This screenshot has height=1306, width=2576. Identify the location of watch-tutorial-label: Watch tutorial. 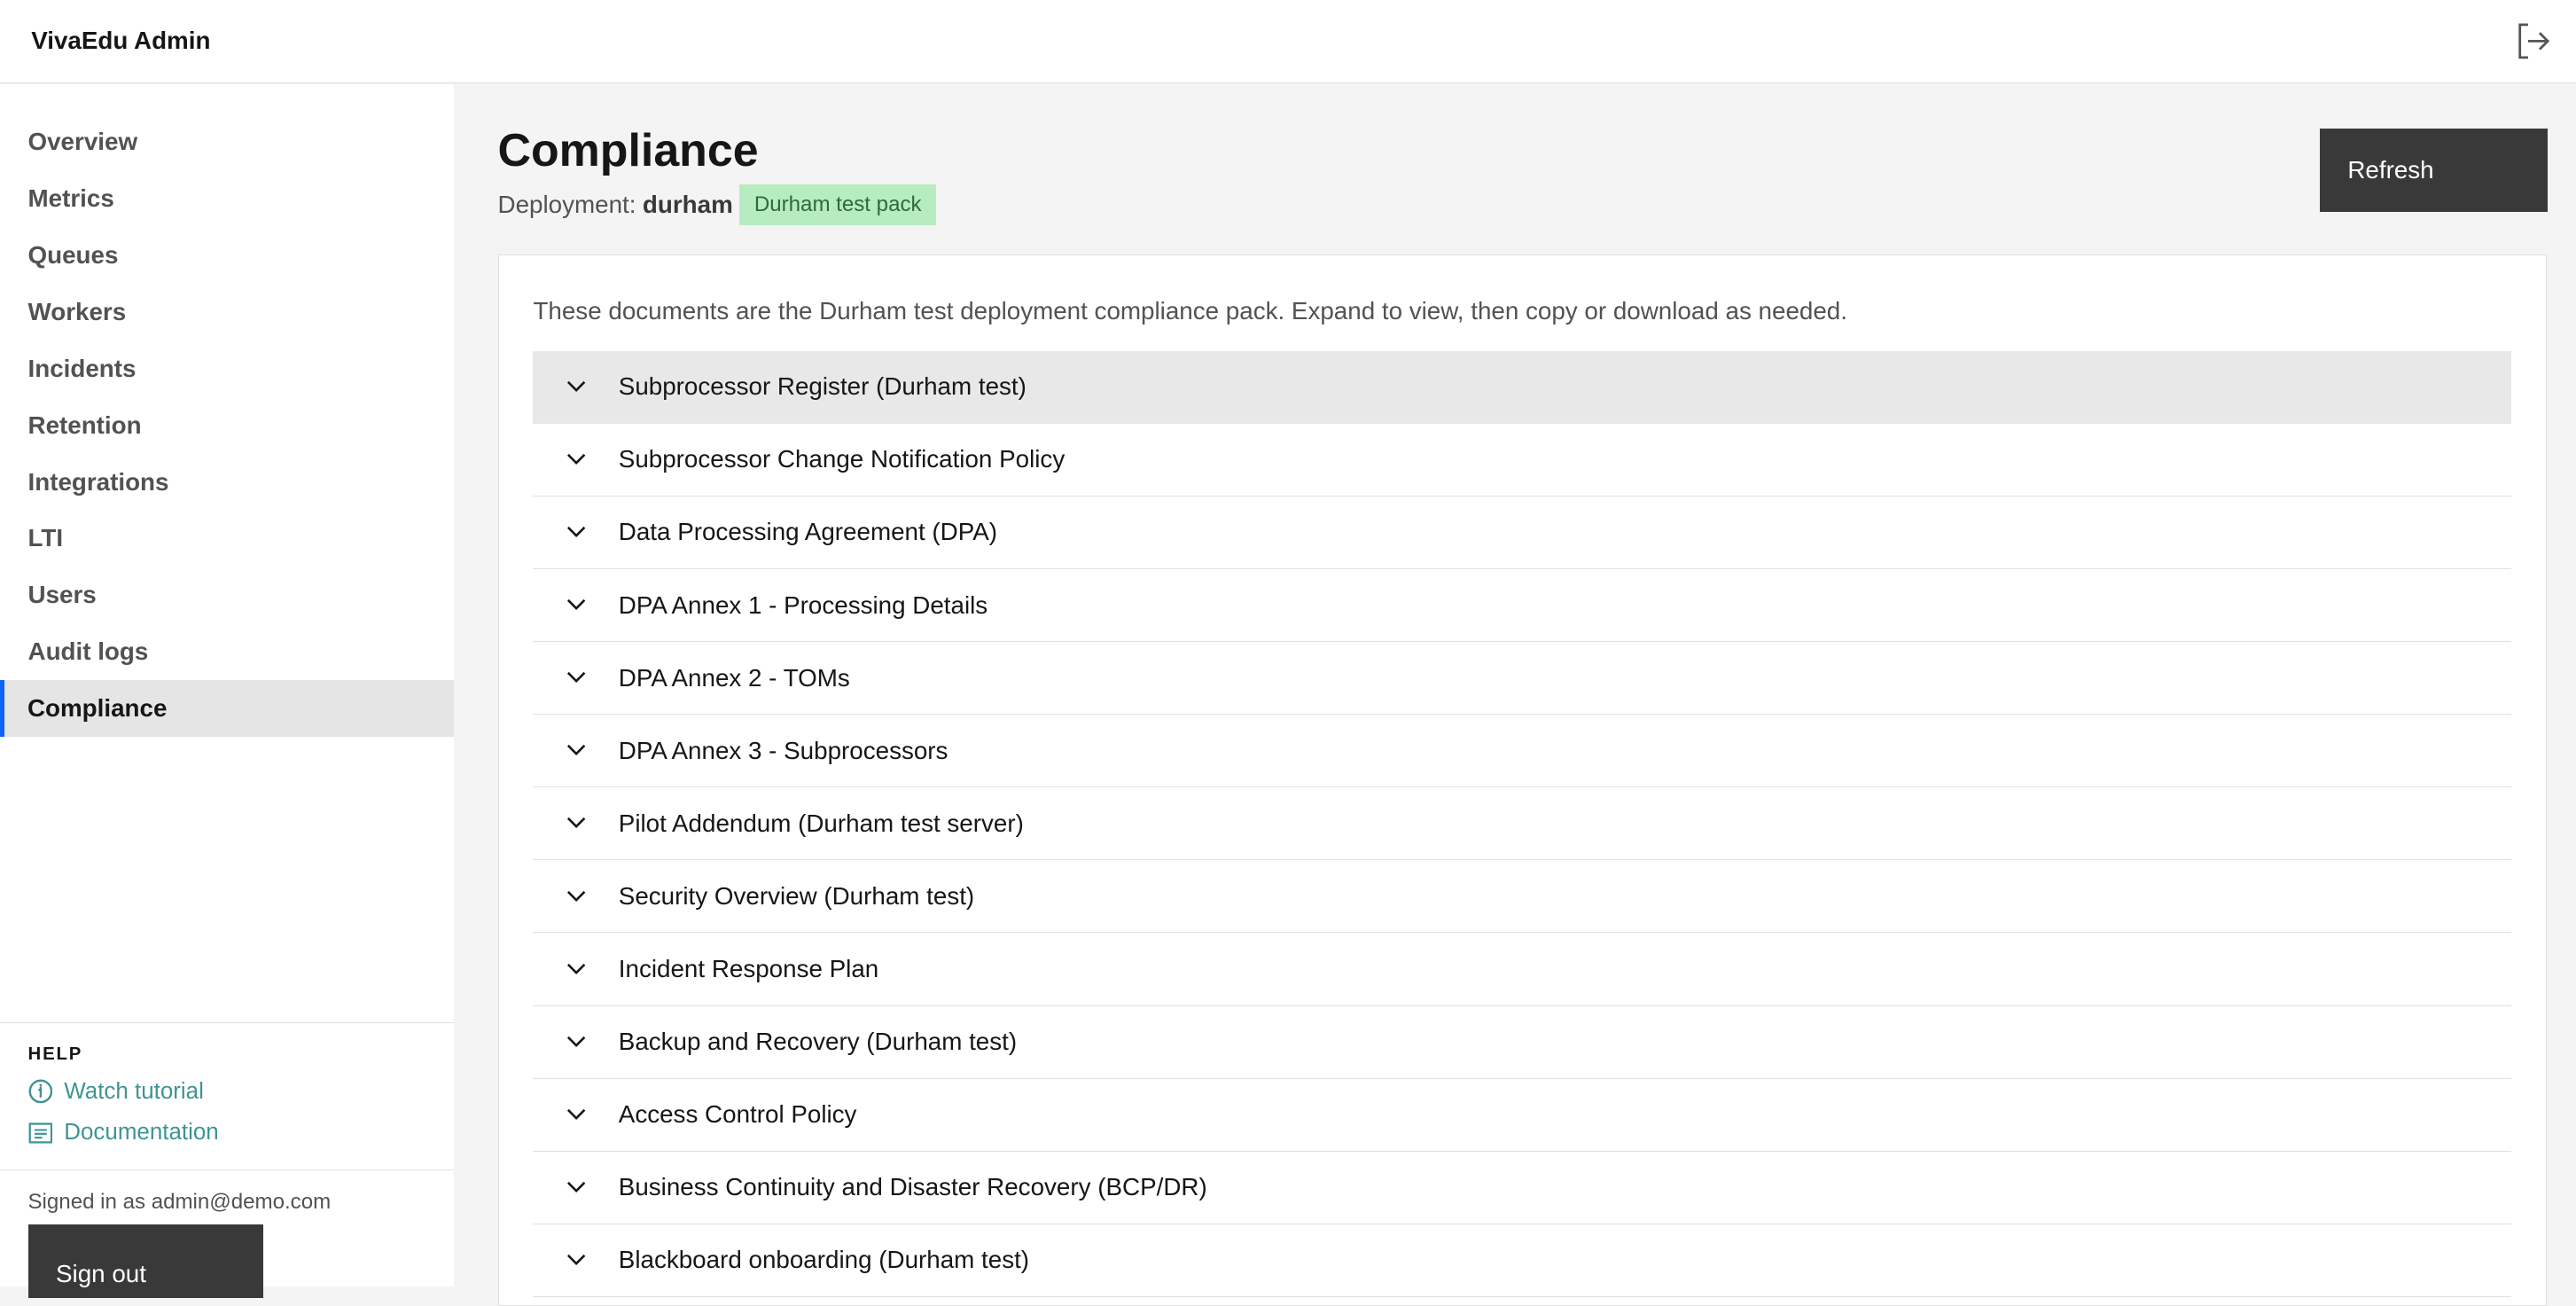
(134, 1091).